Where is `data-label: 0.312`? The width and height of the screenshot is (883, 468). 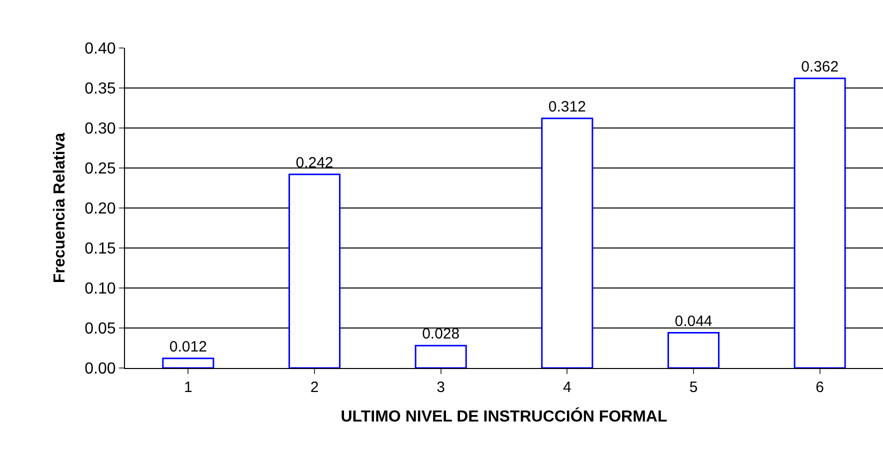
data-label: 0.312 is located at coordinates (567, 107).